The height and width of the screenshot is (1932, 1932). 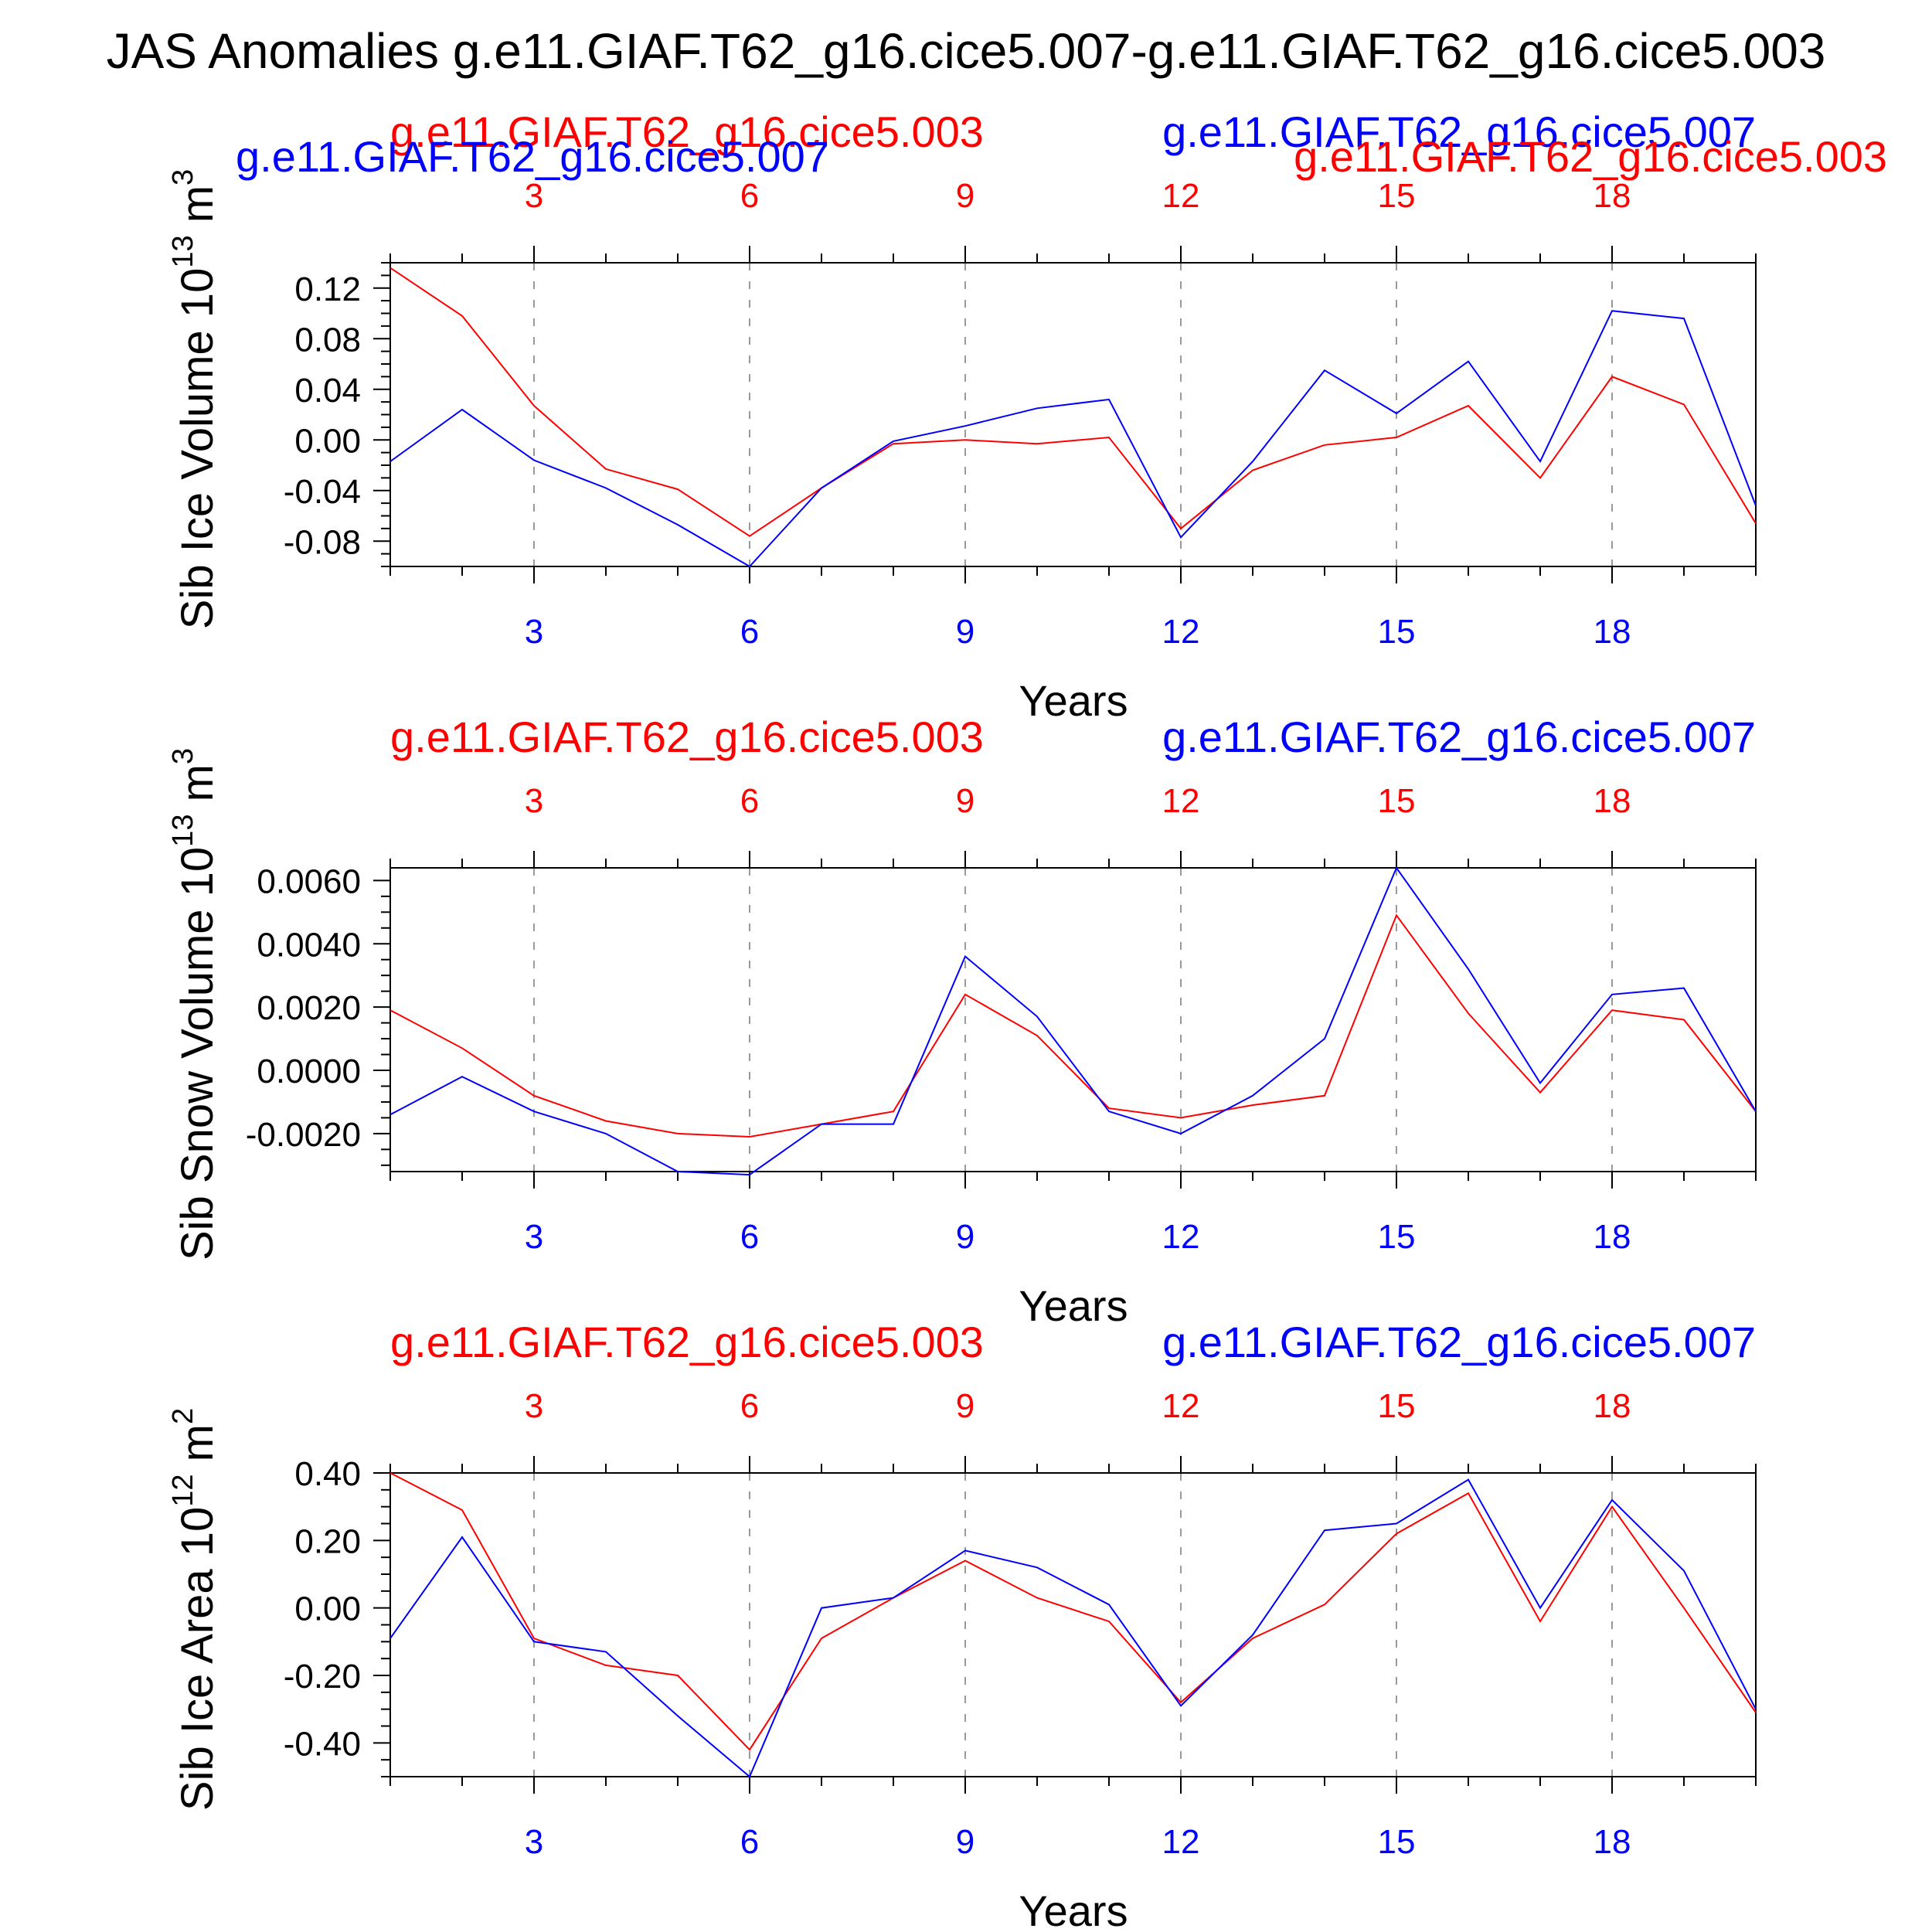 What do you see at coordinates (328, 391) in the screenshot?
I see `y-tick-label: 0.04` at bounding box center [328, 391].